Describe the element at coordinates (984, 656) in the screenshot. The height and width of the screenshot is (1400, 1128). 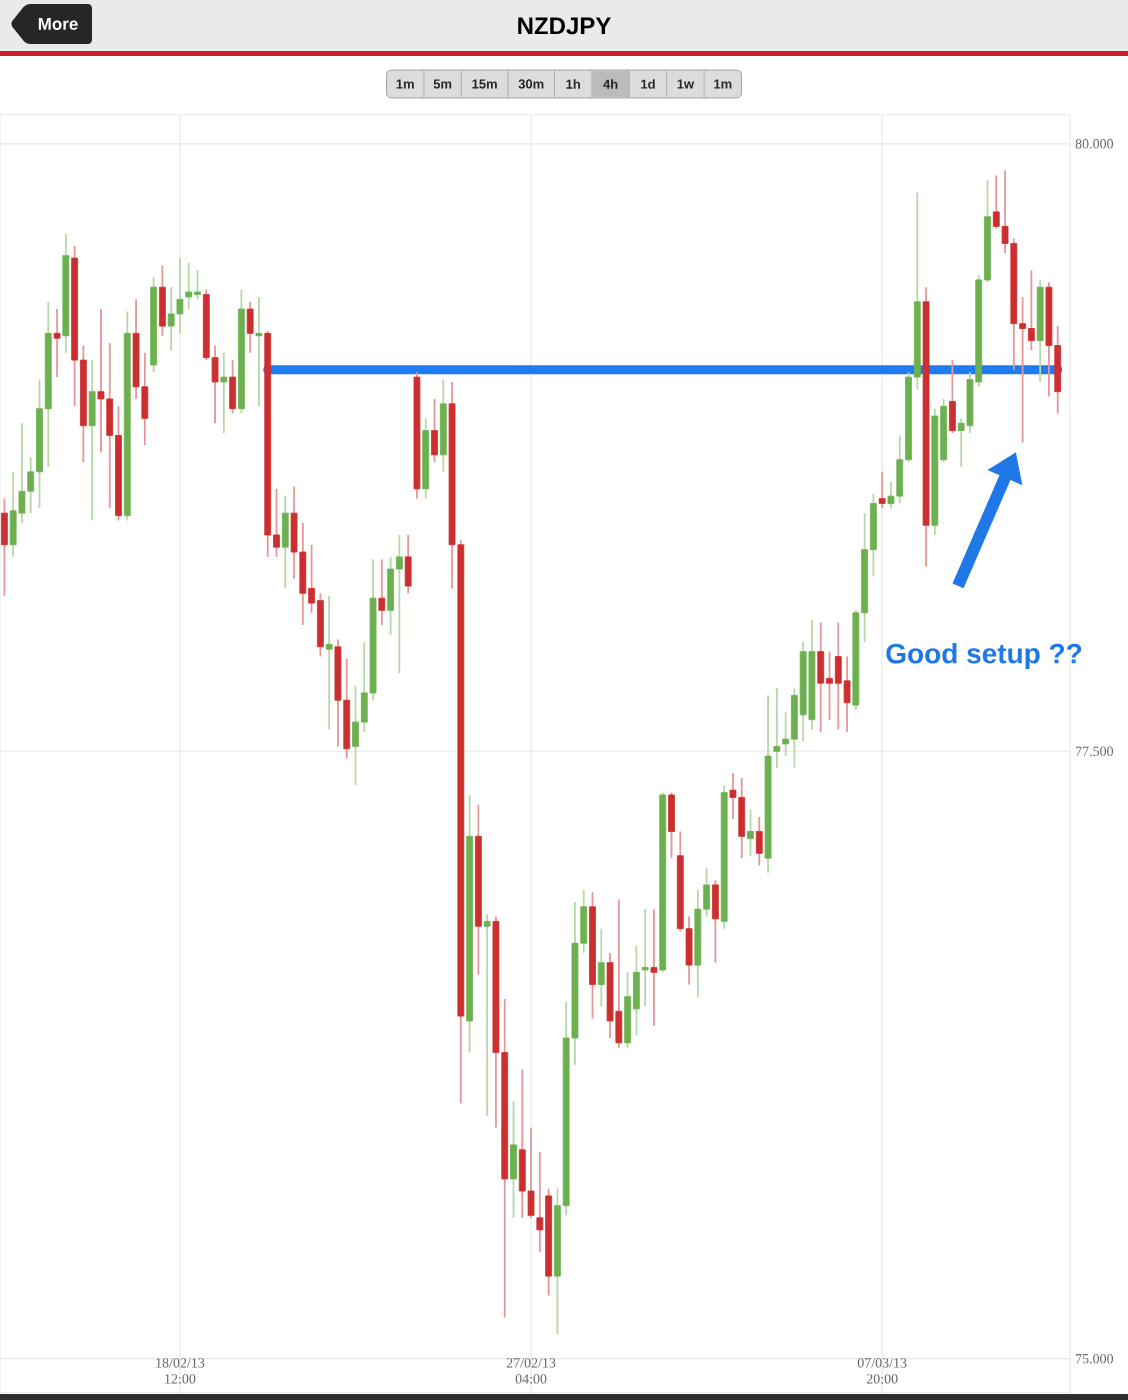
I see `annotation: Good setup ??` at that location.